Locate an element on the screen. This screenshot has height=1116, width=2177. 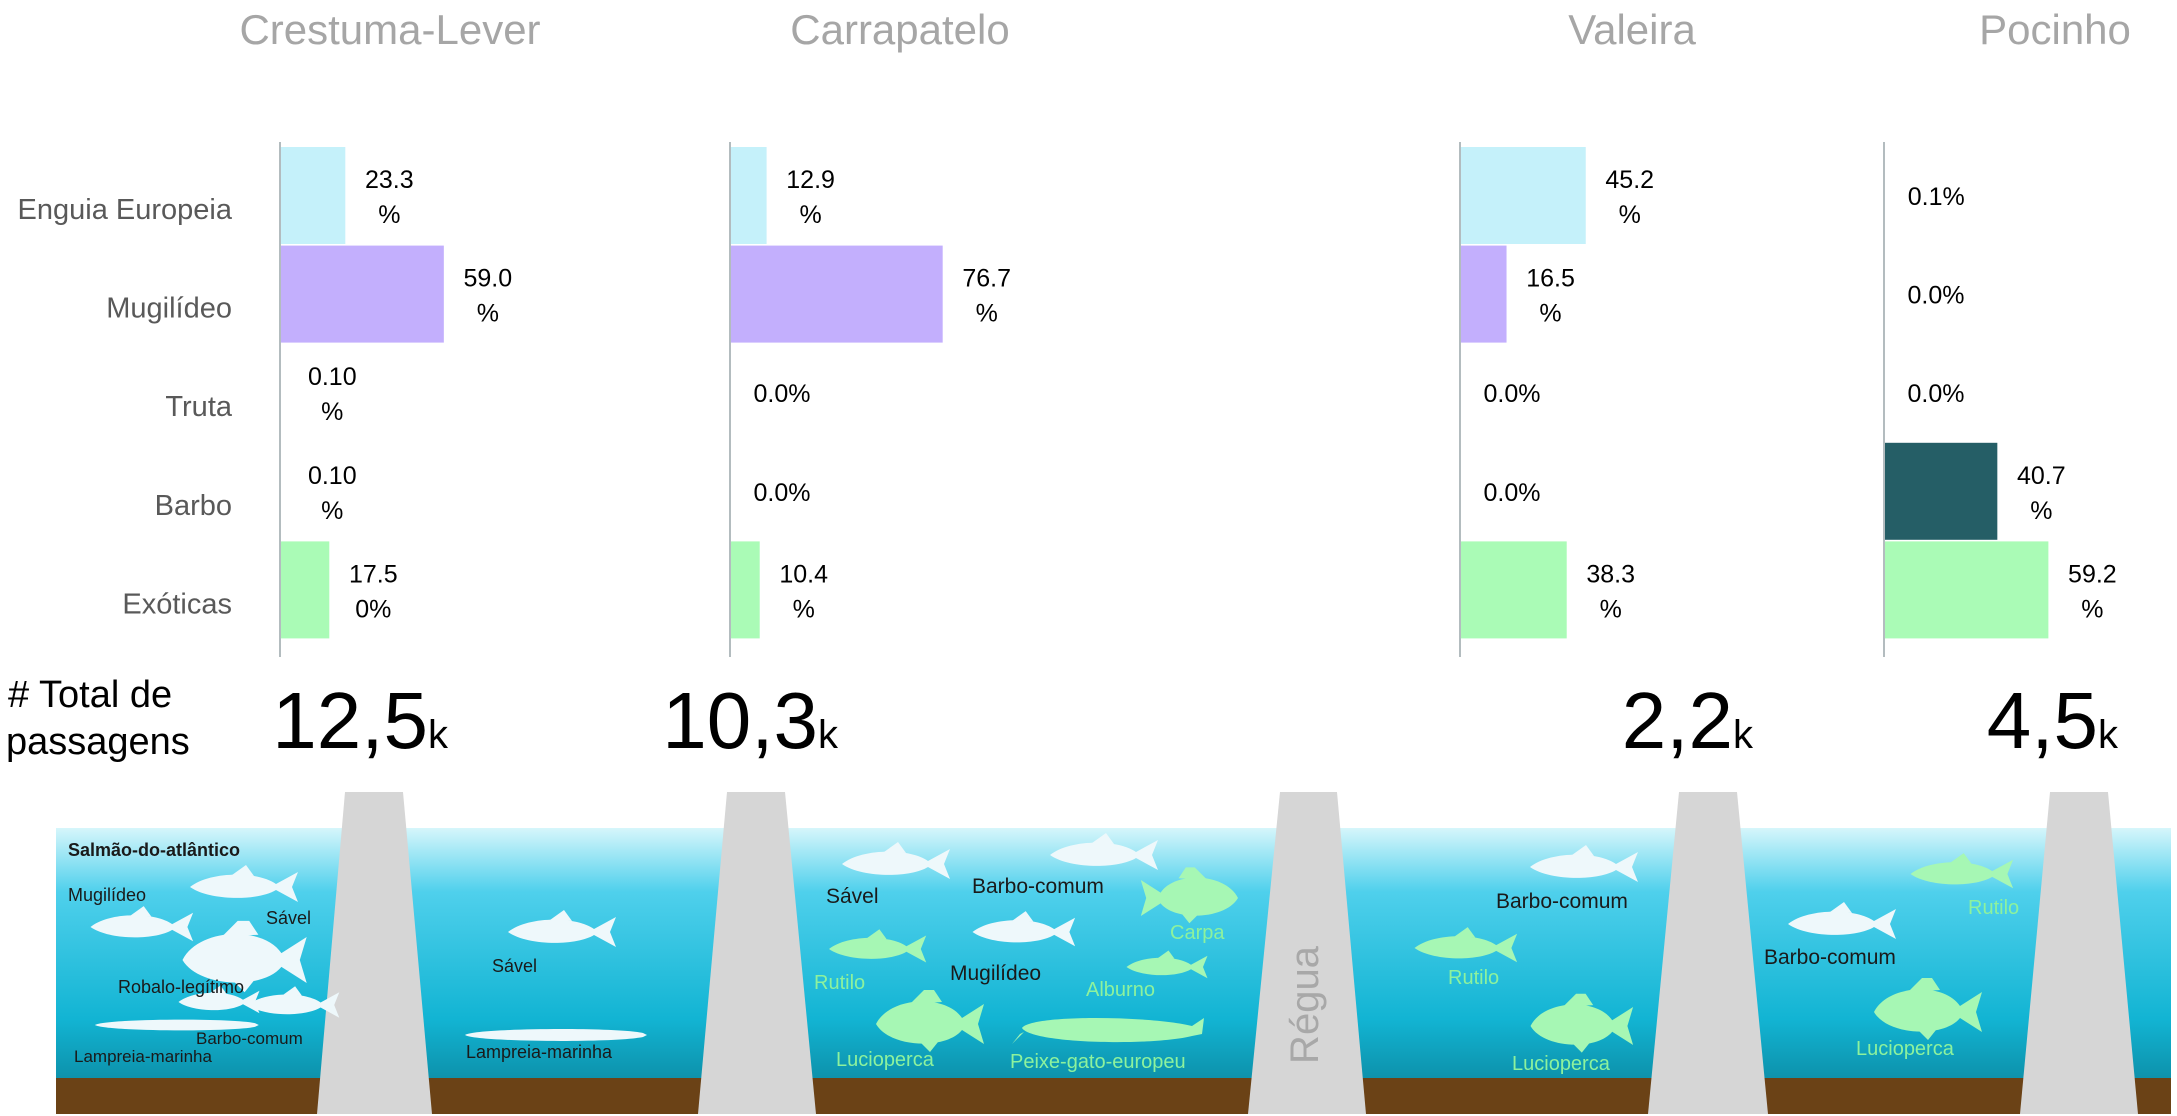
data-label: 76.7 is located at coordinates (986, 279).